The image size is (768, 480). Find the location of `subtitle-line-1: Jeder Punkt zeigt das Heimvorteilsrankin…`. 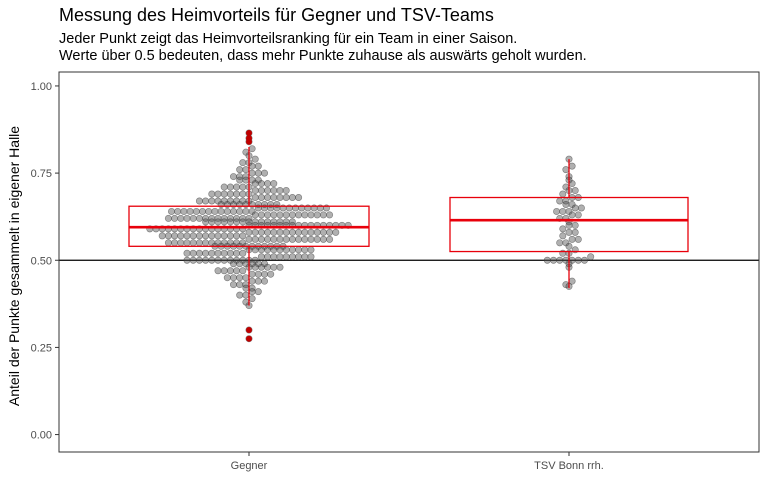

subtitle-line-1: Jeder Punkt zeigt das Heimvorteilsrankin… is located at coordinates (288, 39).